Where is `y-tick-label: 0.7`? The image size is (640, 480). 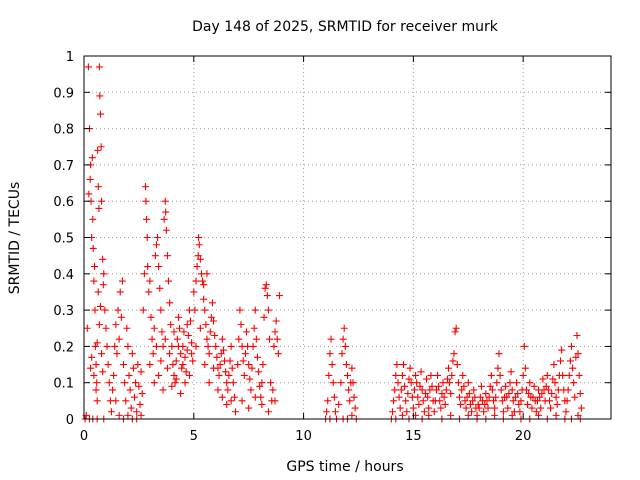 y-tick-label: 0.7 is located at coordinates (63, 166).